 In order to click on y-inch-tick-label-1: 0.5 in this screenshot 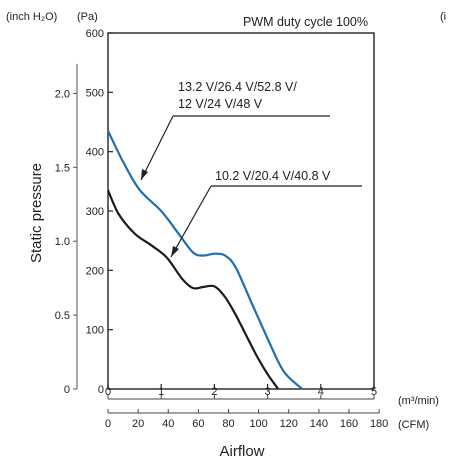, I will do `click(62, 316)`.